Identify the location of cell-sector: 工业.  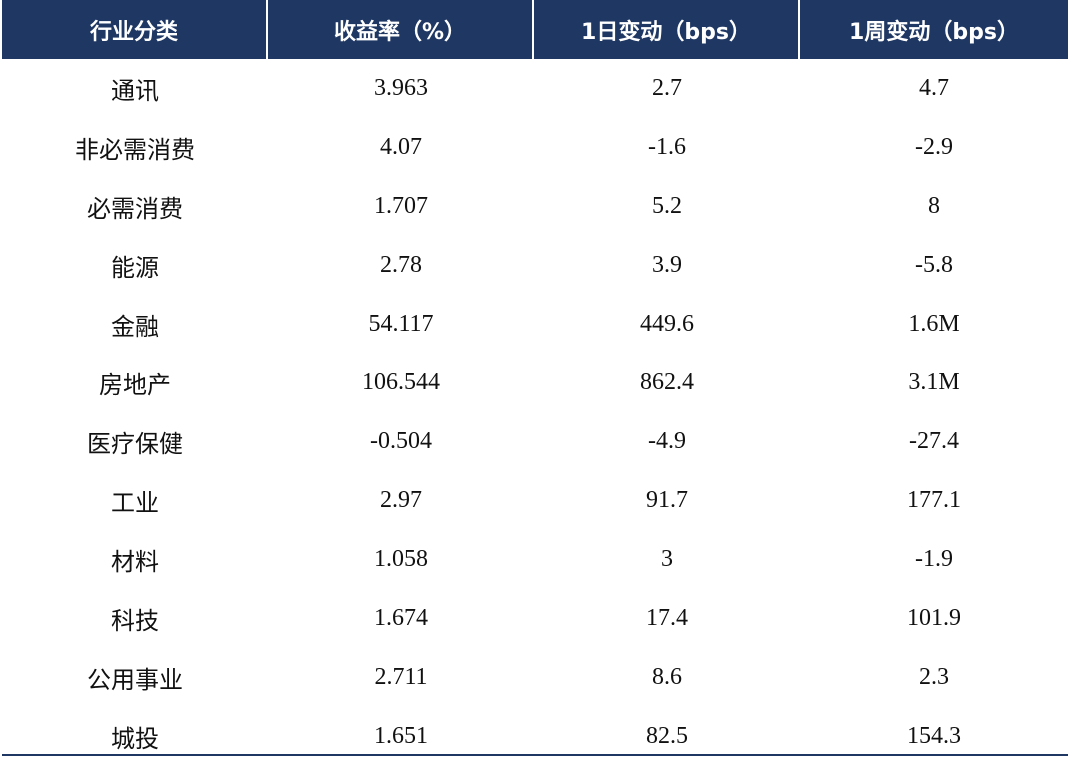
(135, 503).